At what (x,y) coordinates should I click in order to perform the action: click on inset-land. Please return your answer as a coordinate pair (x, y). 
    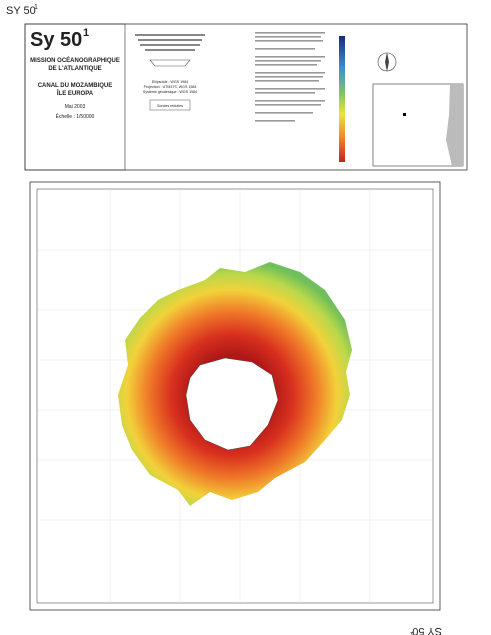
    Looking at the image, I should click on (454, 125).